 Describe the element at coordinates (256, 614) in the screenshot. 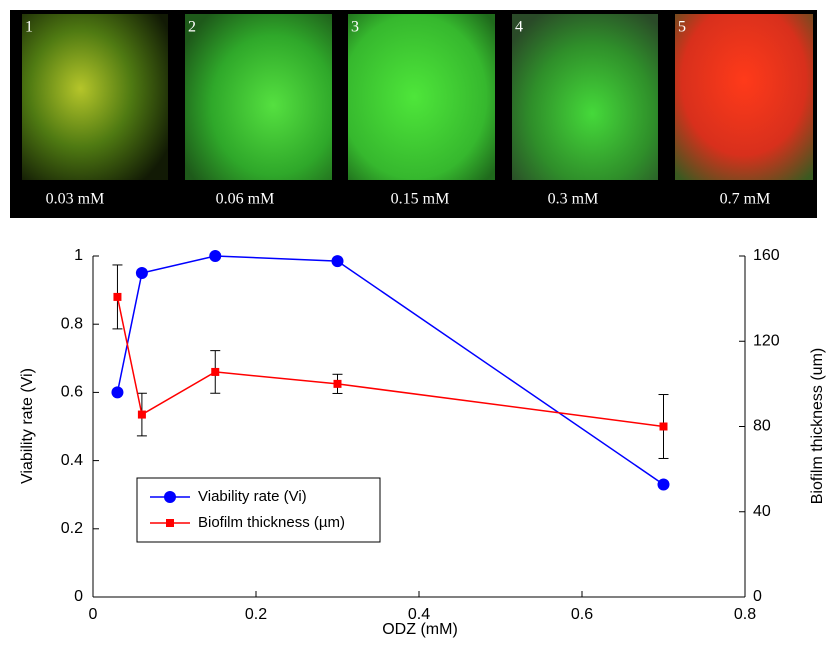

I see `x-tick-label: 0.2` at that location.